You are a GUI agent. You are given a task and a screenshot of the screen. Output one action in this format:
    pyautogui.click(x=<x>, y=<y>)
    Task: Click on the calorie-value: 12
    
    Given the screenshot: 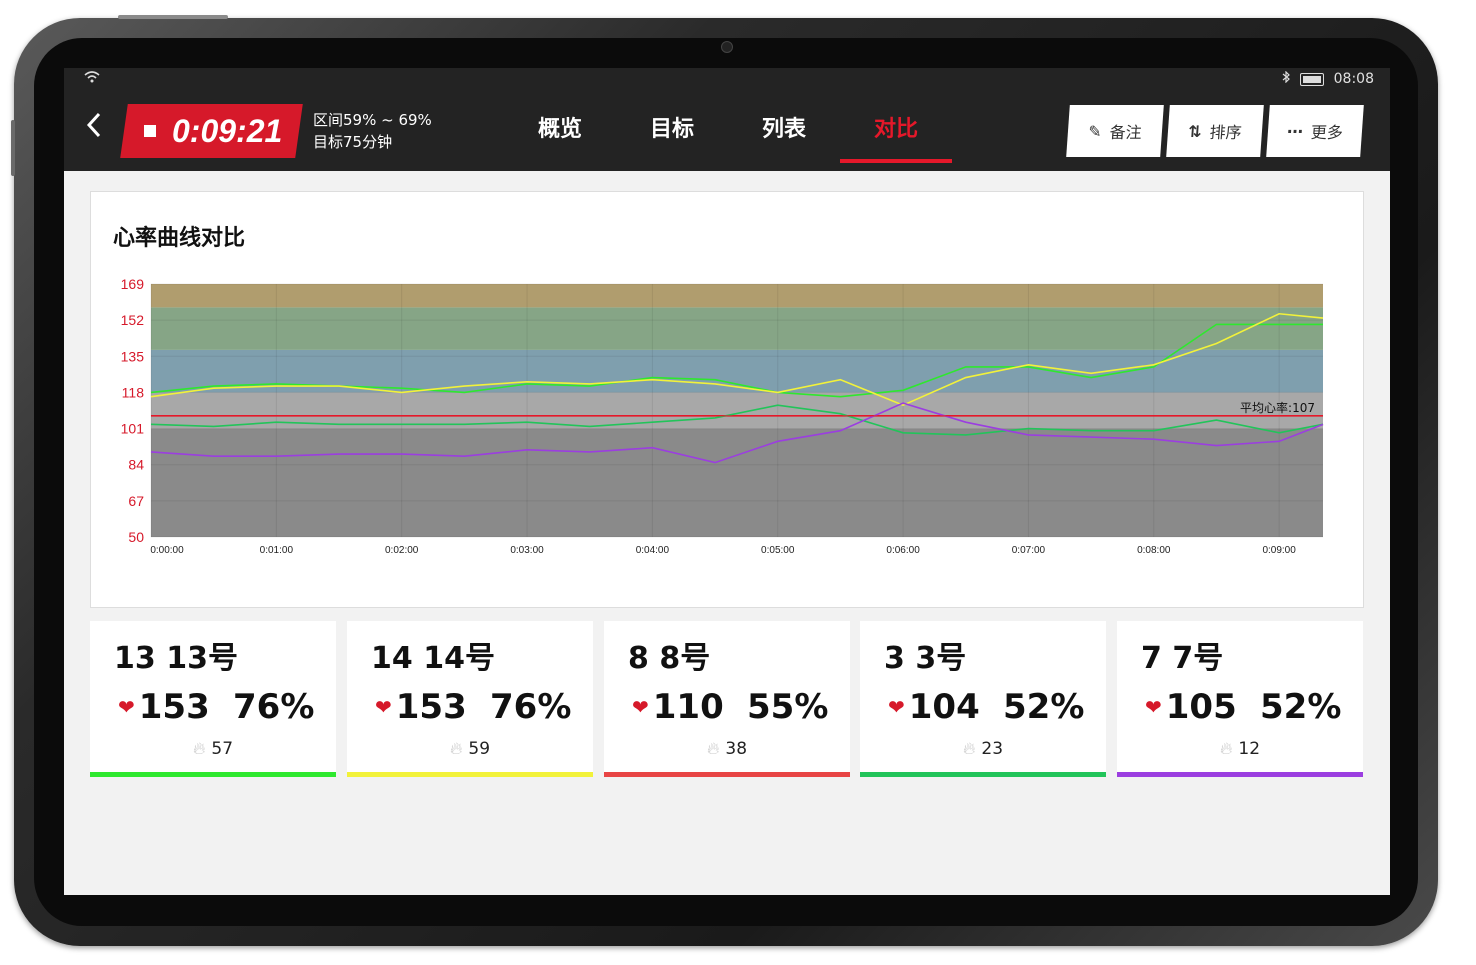 What is the action you would take?
    pyautogui.click(x=1249, y=749)
    